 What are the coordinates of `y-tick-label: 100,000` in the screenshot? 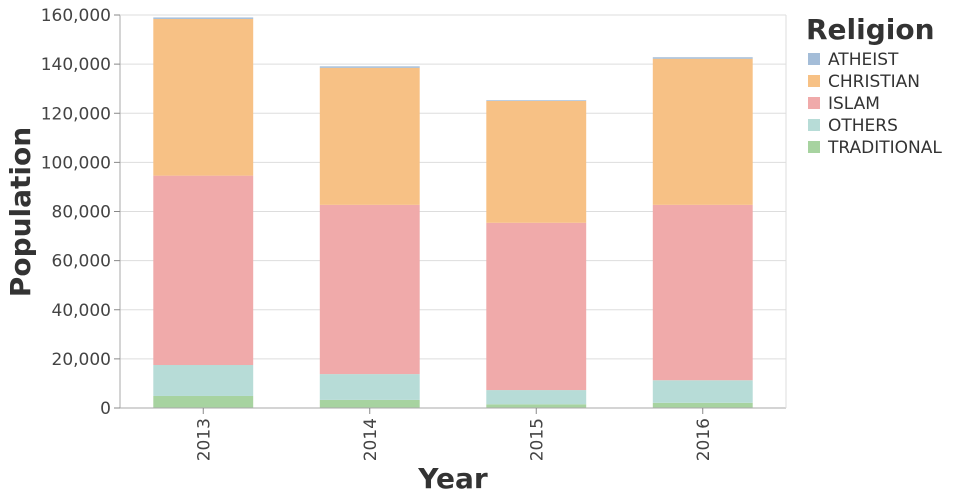 It's located at (76, 163).